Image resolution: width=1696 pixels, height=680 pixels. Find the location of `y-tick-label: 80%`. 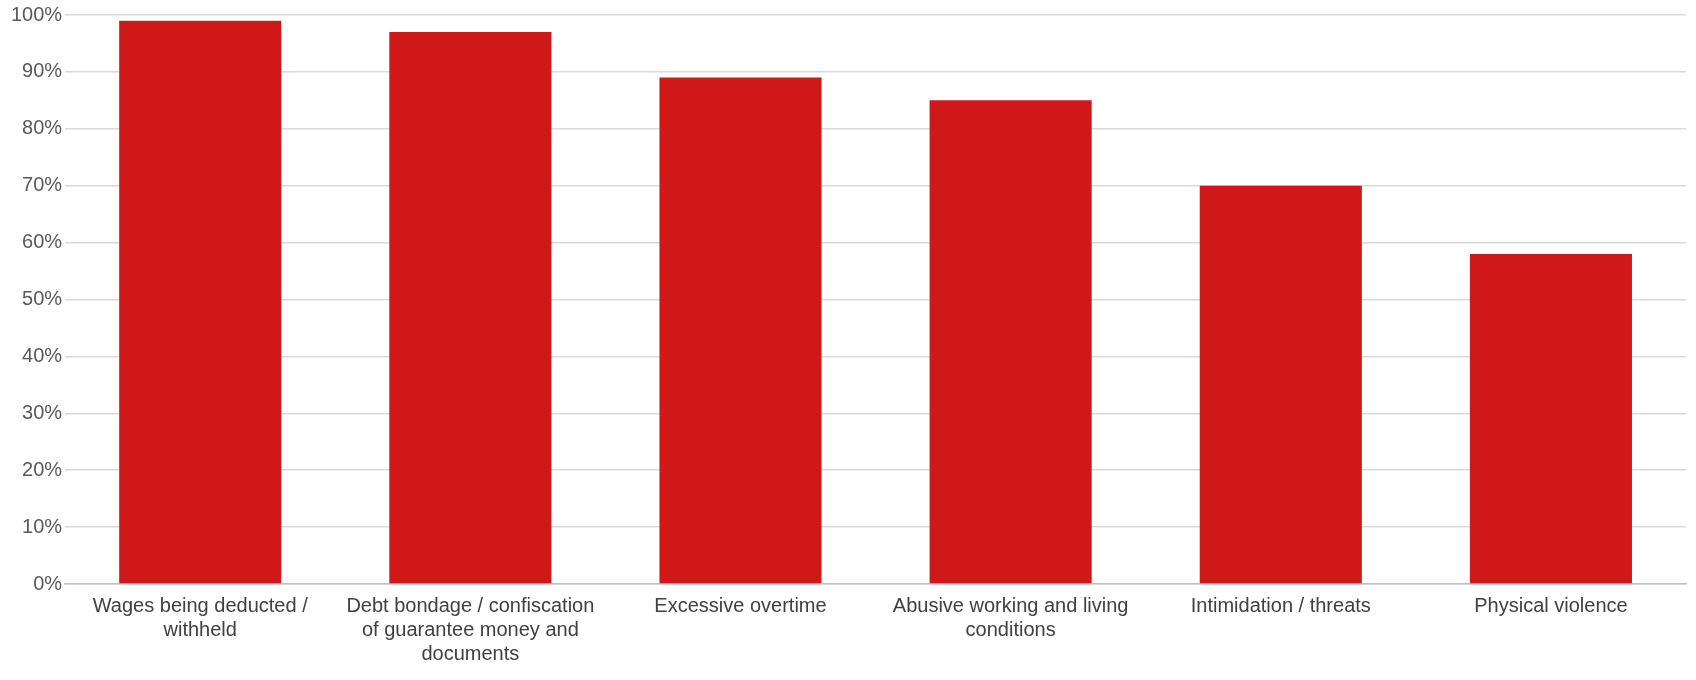

y-tick-label: 80% is located at coordinates (42, 127).